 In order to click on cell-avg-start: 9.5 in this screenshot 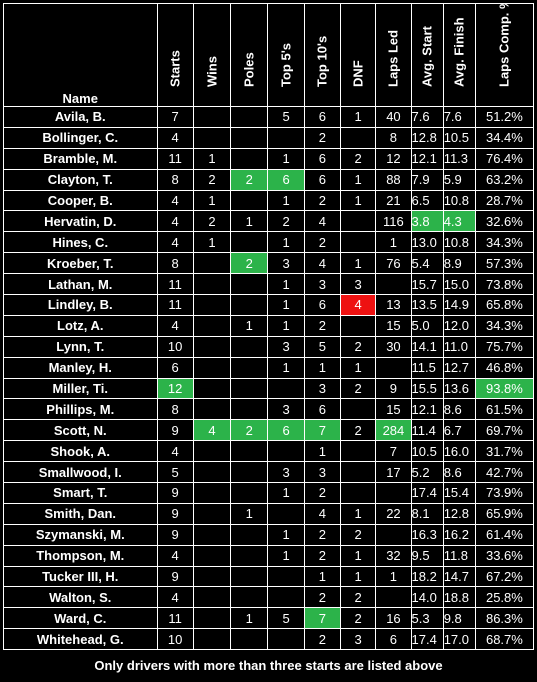, I will do `click(427, 555)`.